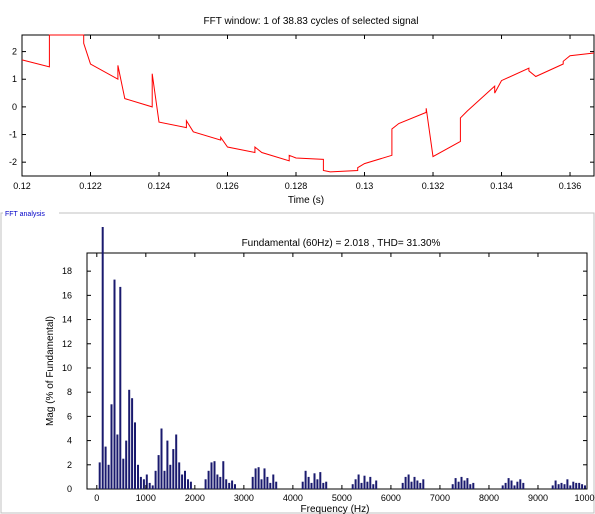 The width and height of the screenshot is (595, 514). Describe the element at coordinates (69, 465) in the screenshot. I see `fft-y-tick-label: 2` at that location.